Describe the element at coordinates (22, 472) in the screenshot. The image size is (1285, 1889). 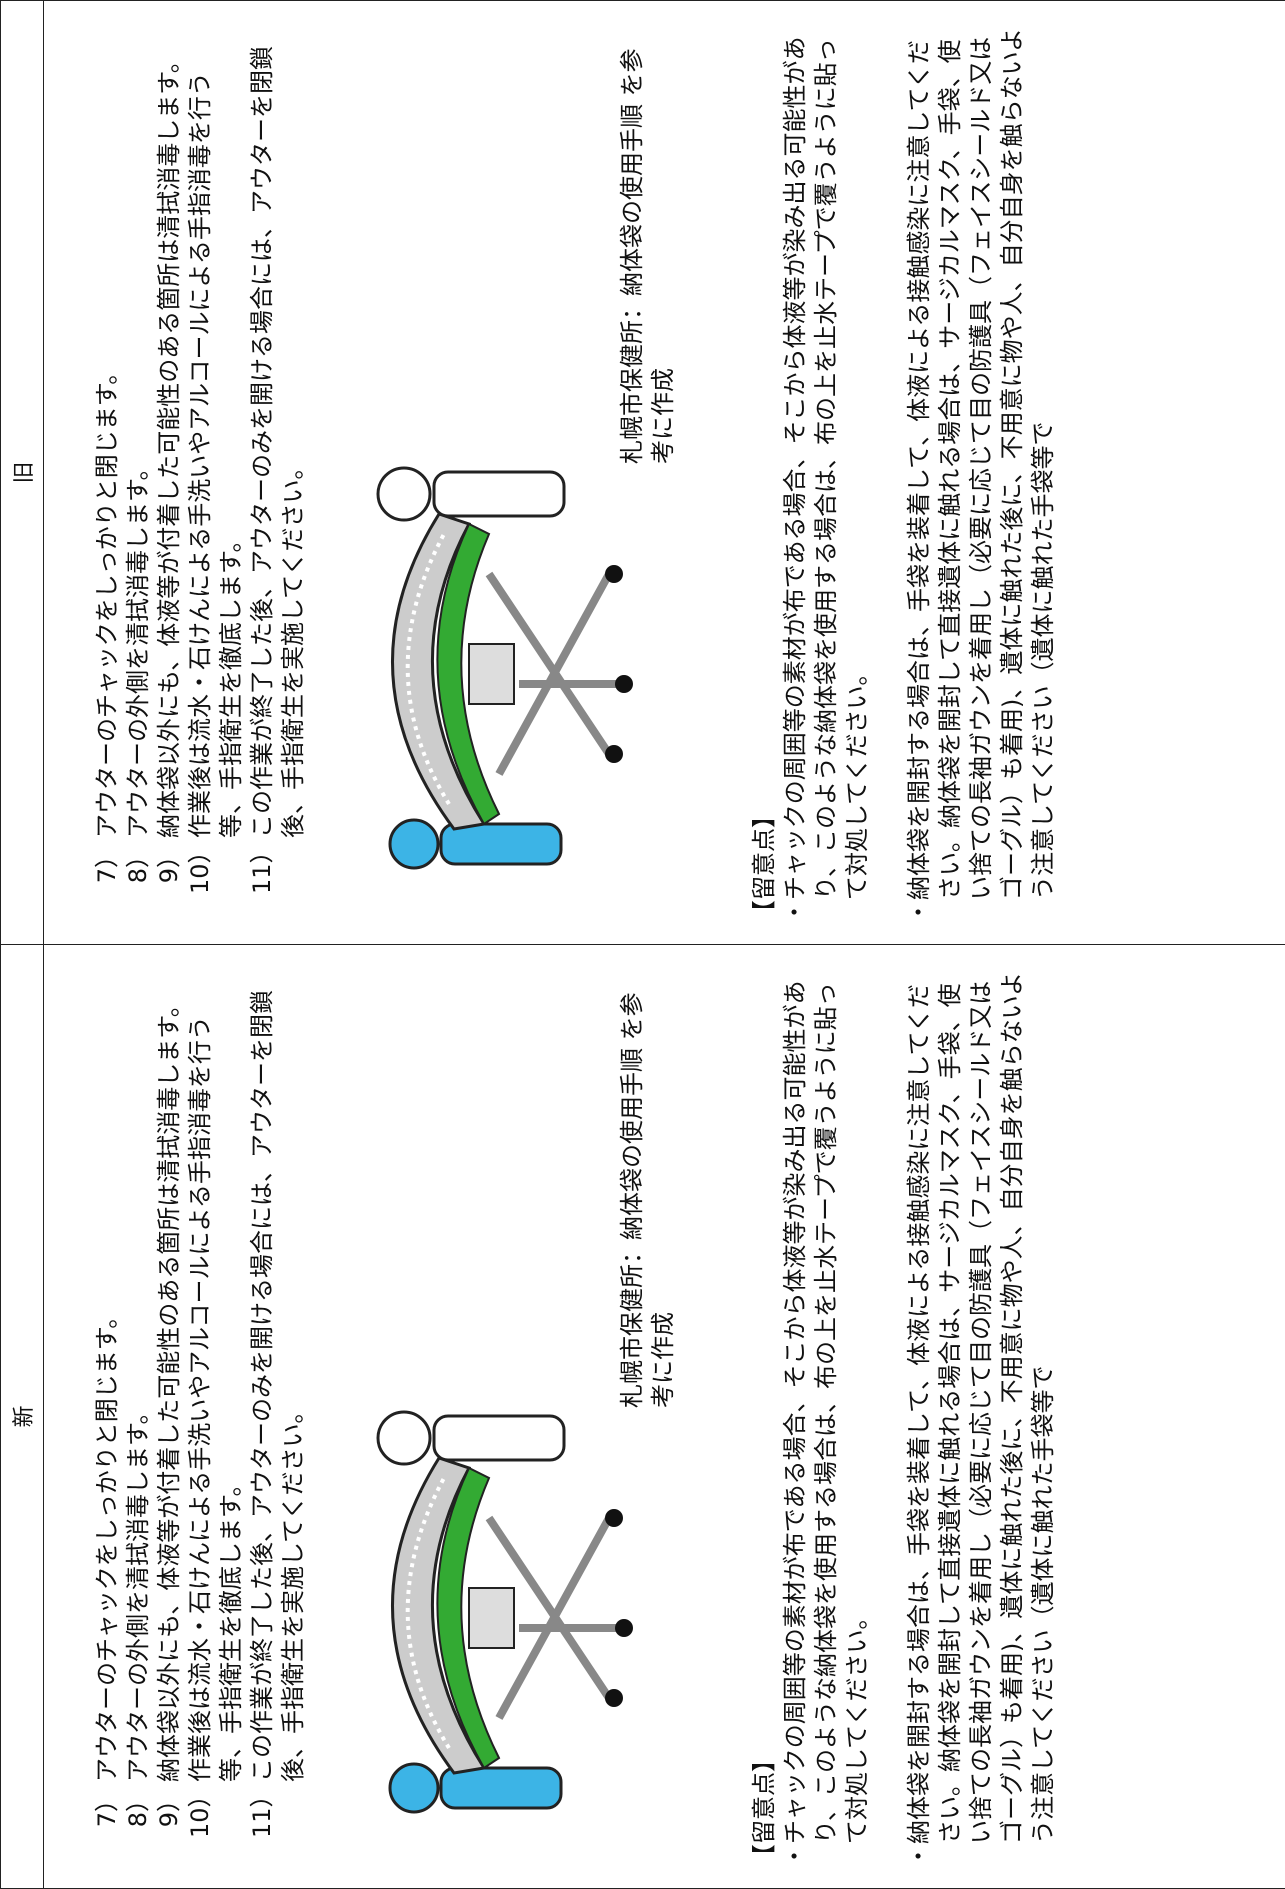
I see `header: 旧` at that location.